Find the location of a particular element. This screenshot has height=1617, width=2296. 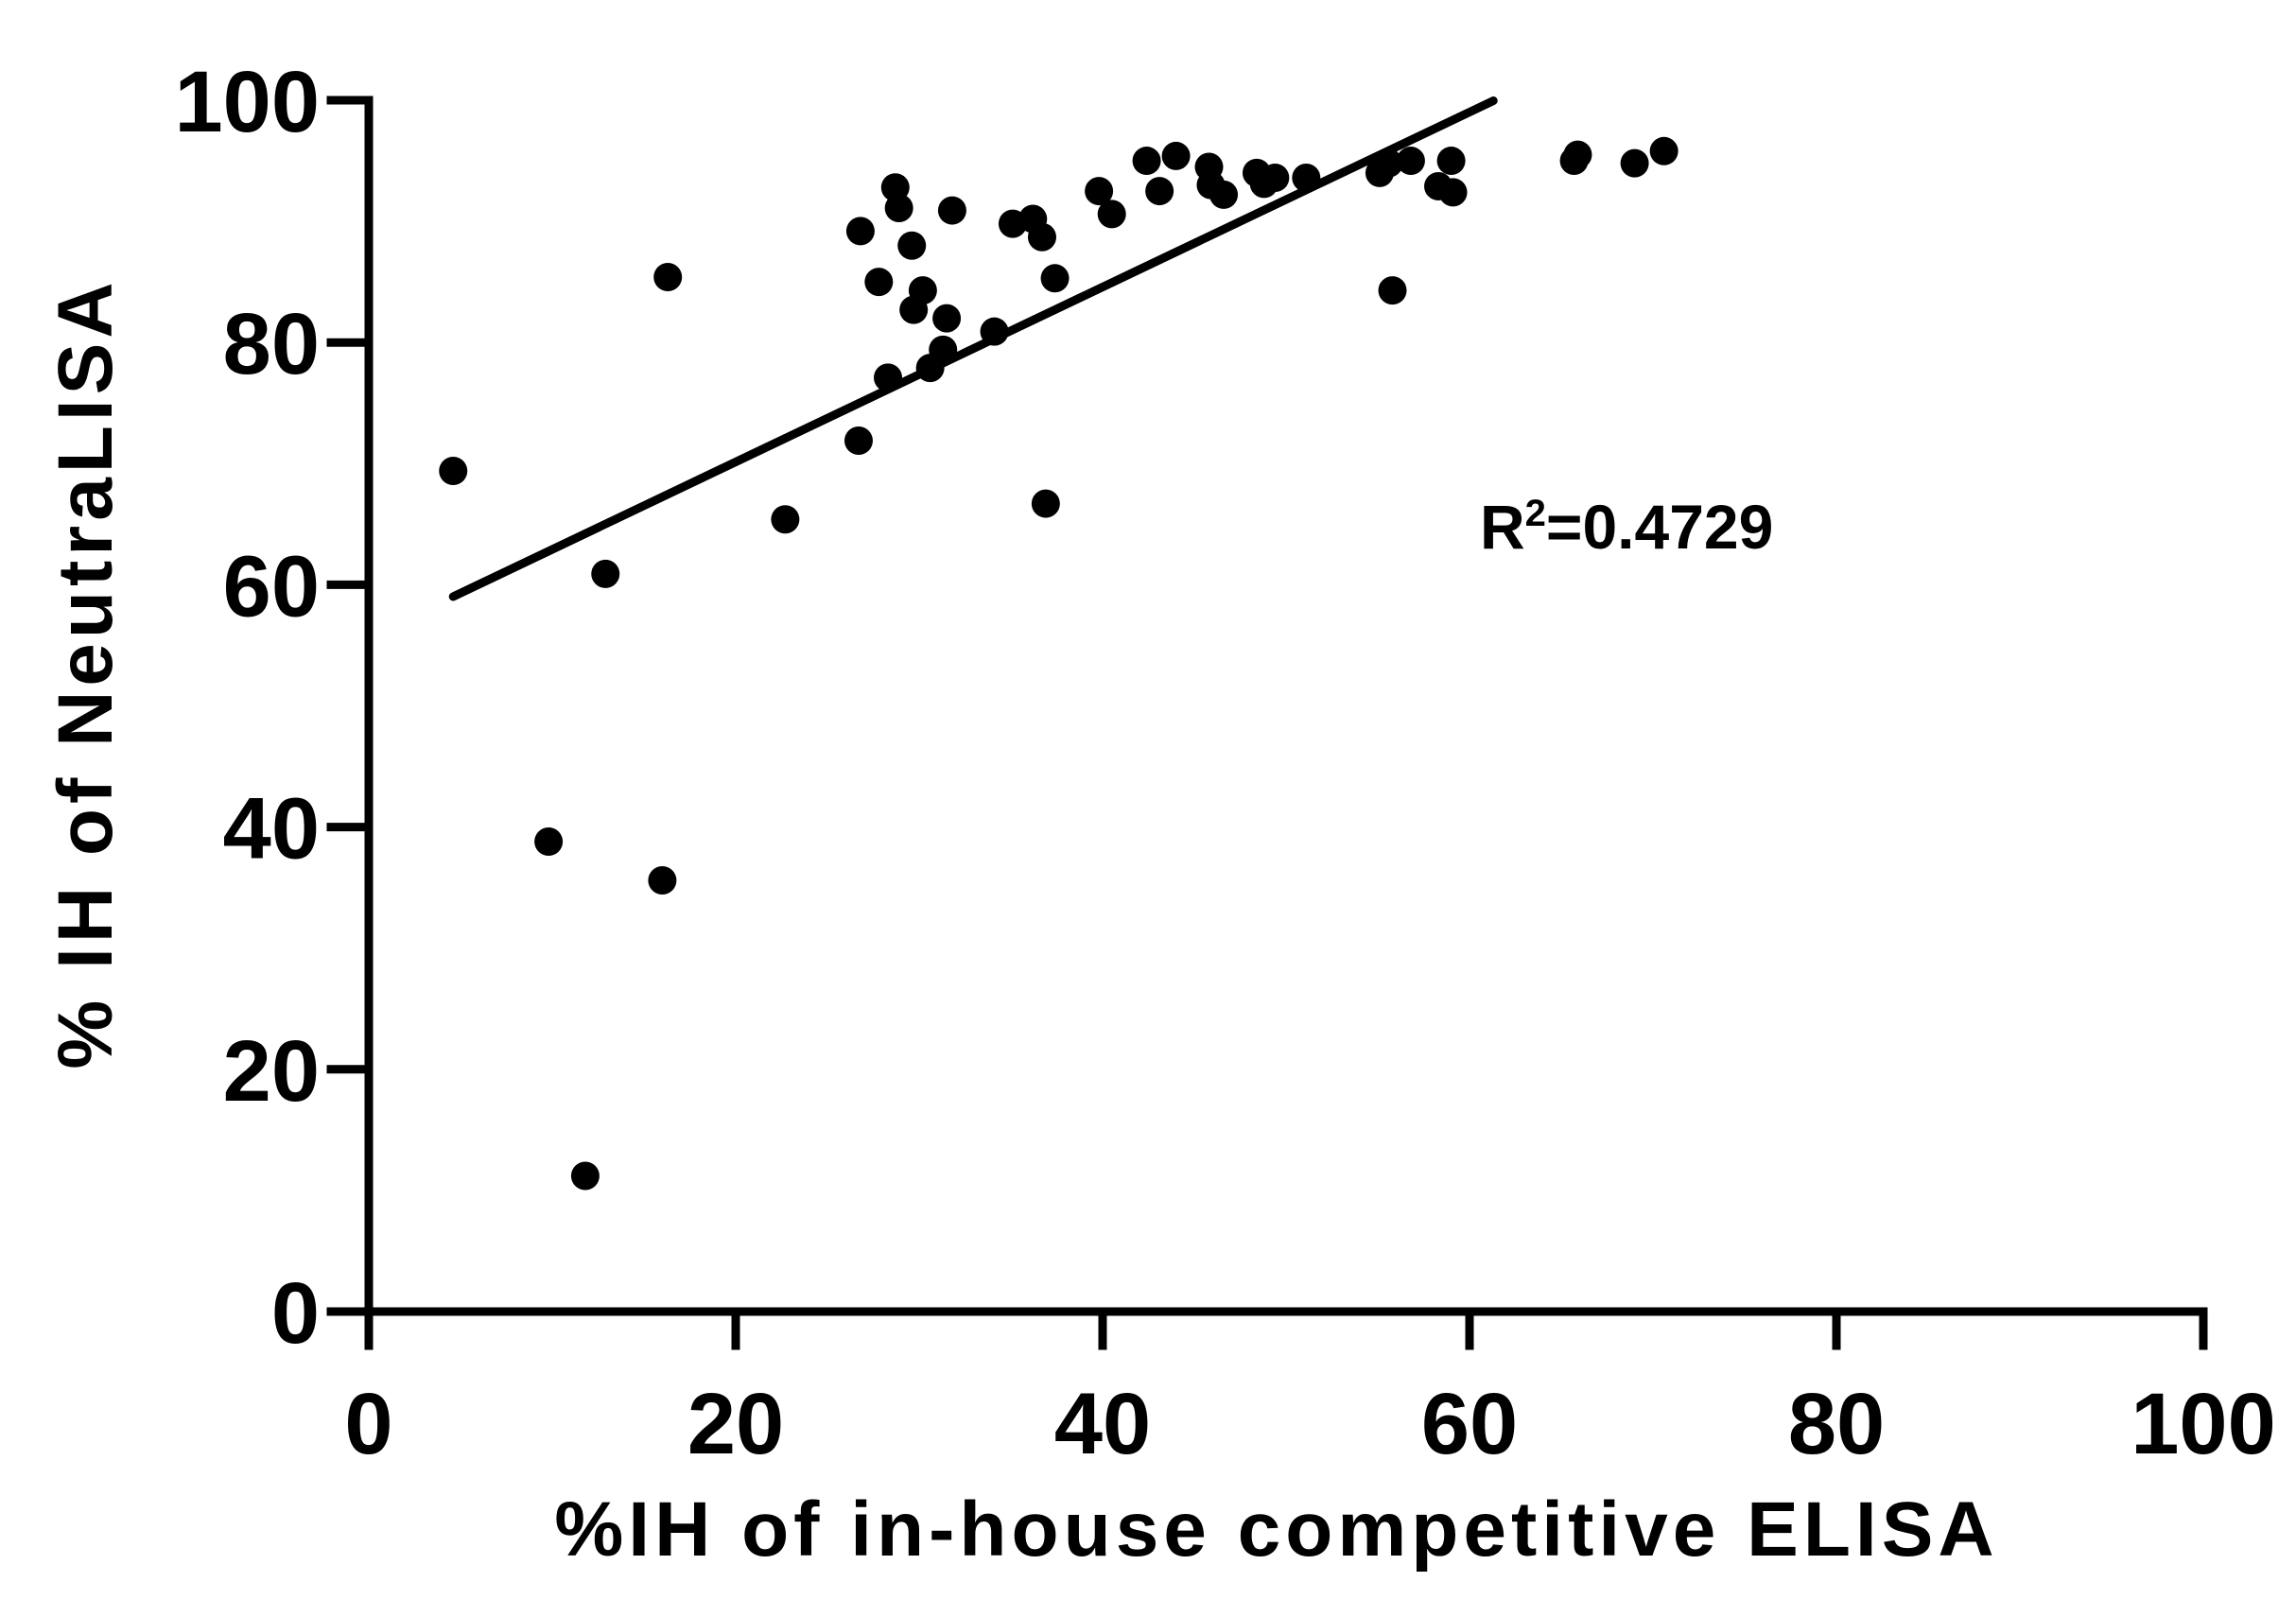

x-axis-title: %IH of in-house competitive ELISA is located at coordinates (1276, 1530).